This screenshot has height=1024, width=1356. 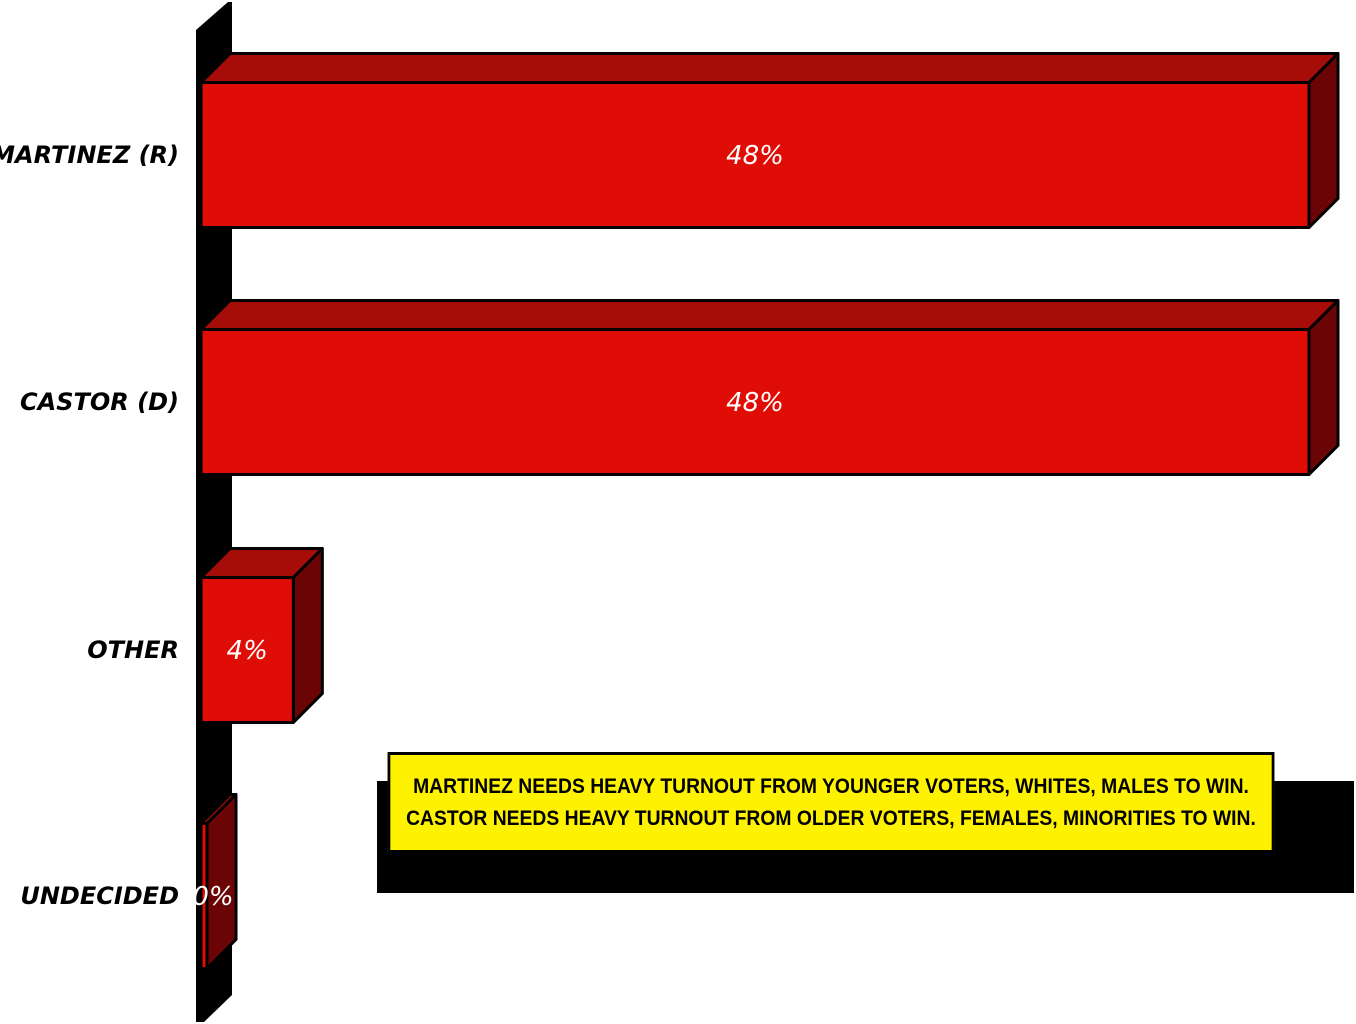 I want to click on category-label-2: OTHER, so click(x=133, y=650).